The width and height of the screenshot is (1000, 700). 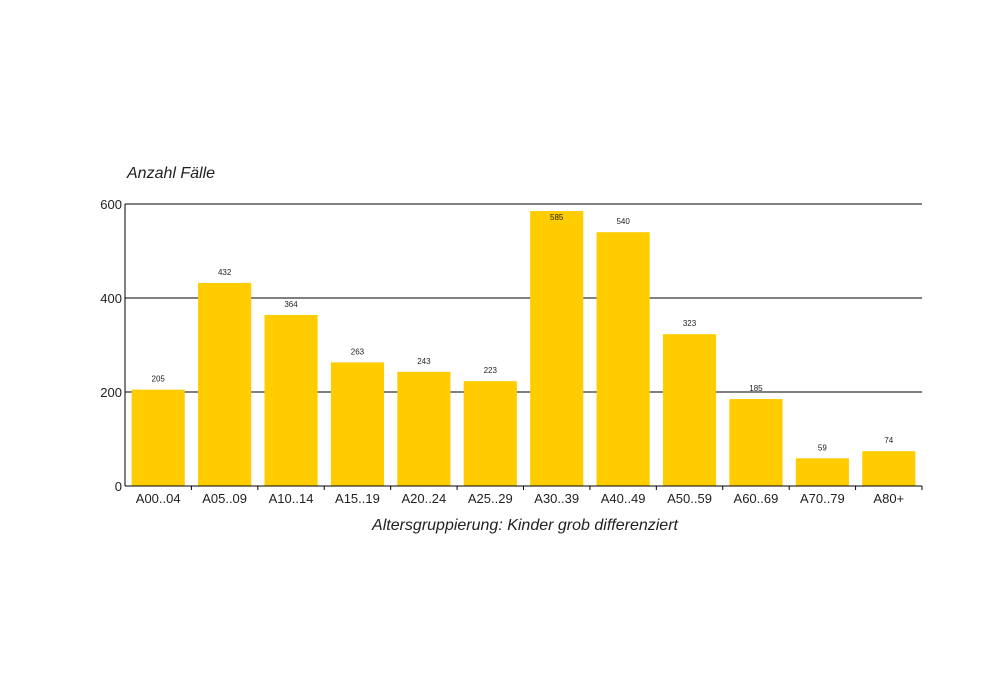 I want to click on bar-value-label: 364, so click(x=291, y=304).